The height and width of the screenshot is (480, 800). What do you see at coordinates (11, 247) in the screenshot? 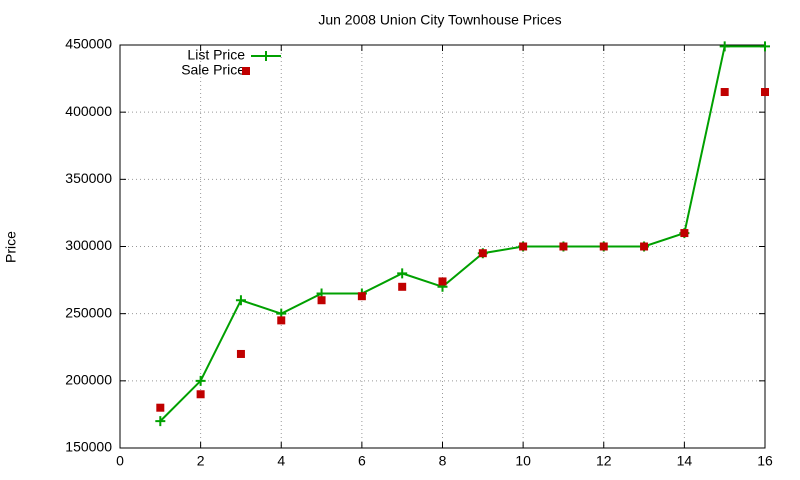
I see `y-axis-label: Price` at bounding box center [11, 247].